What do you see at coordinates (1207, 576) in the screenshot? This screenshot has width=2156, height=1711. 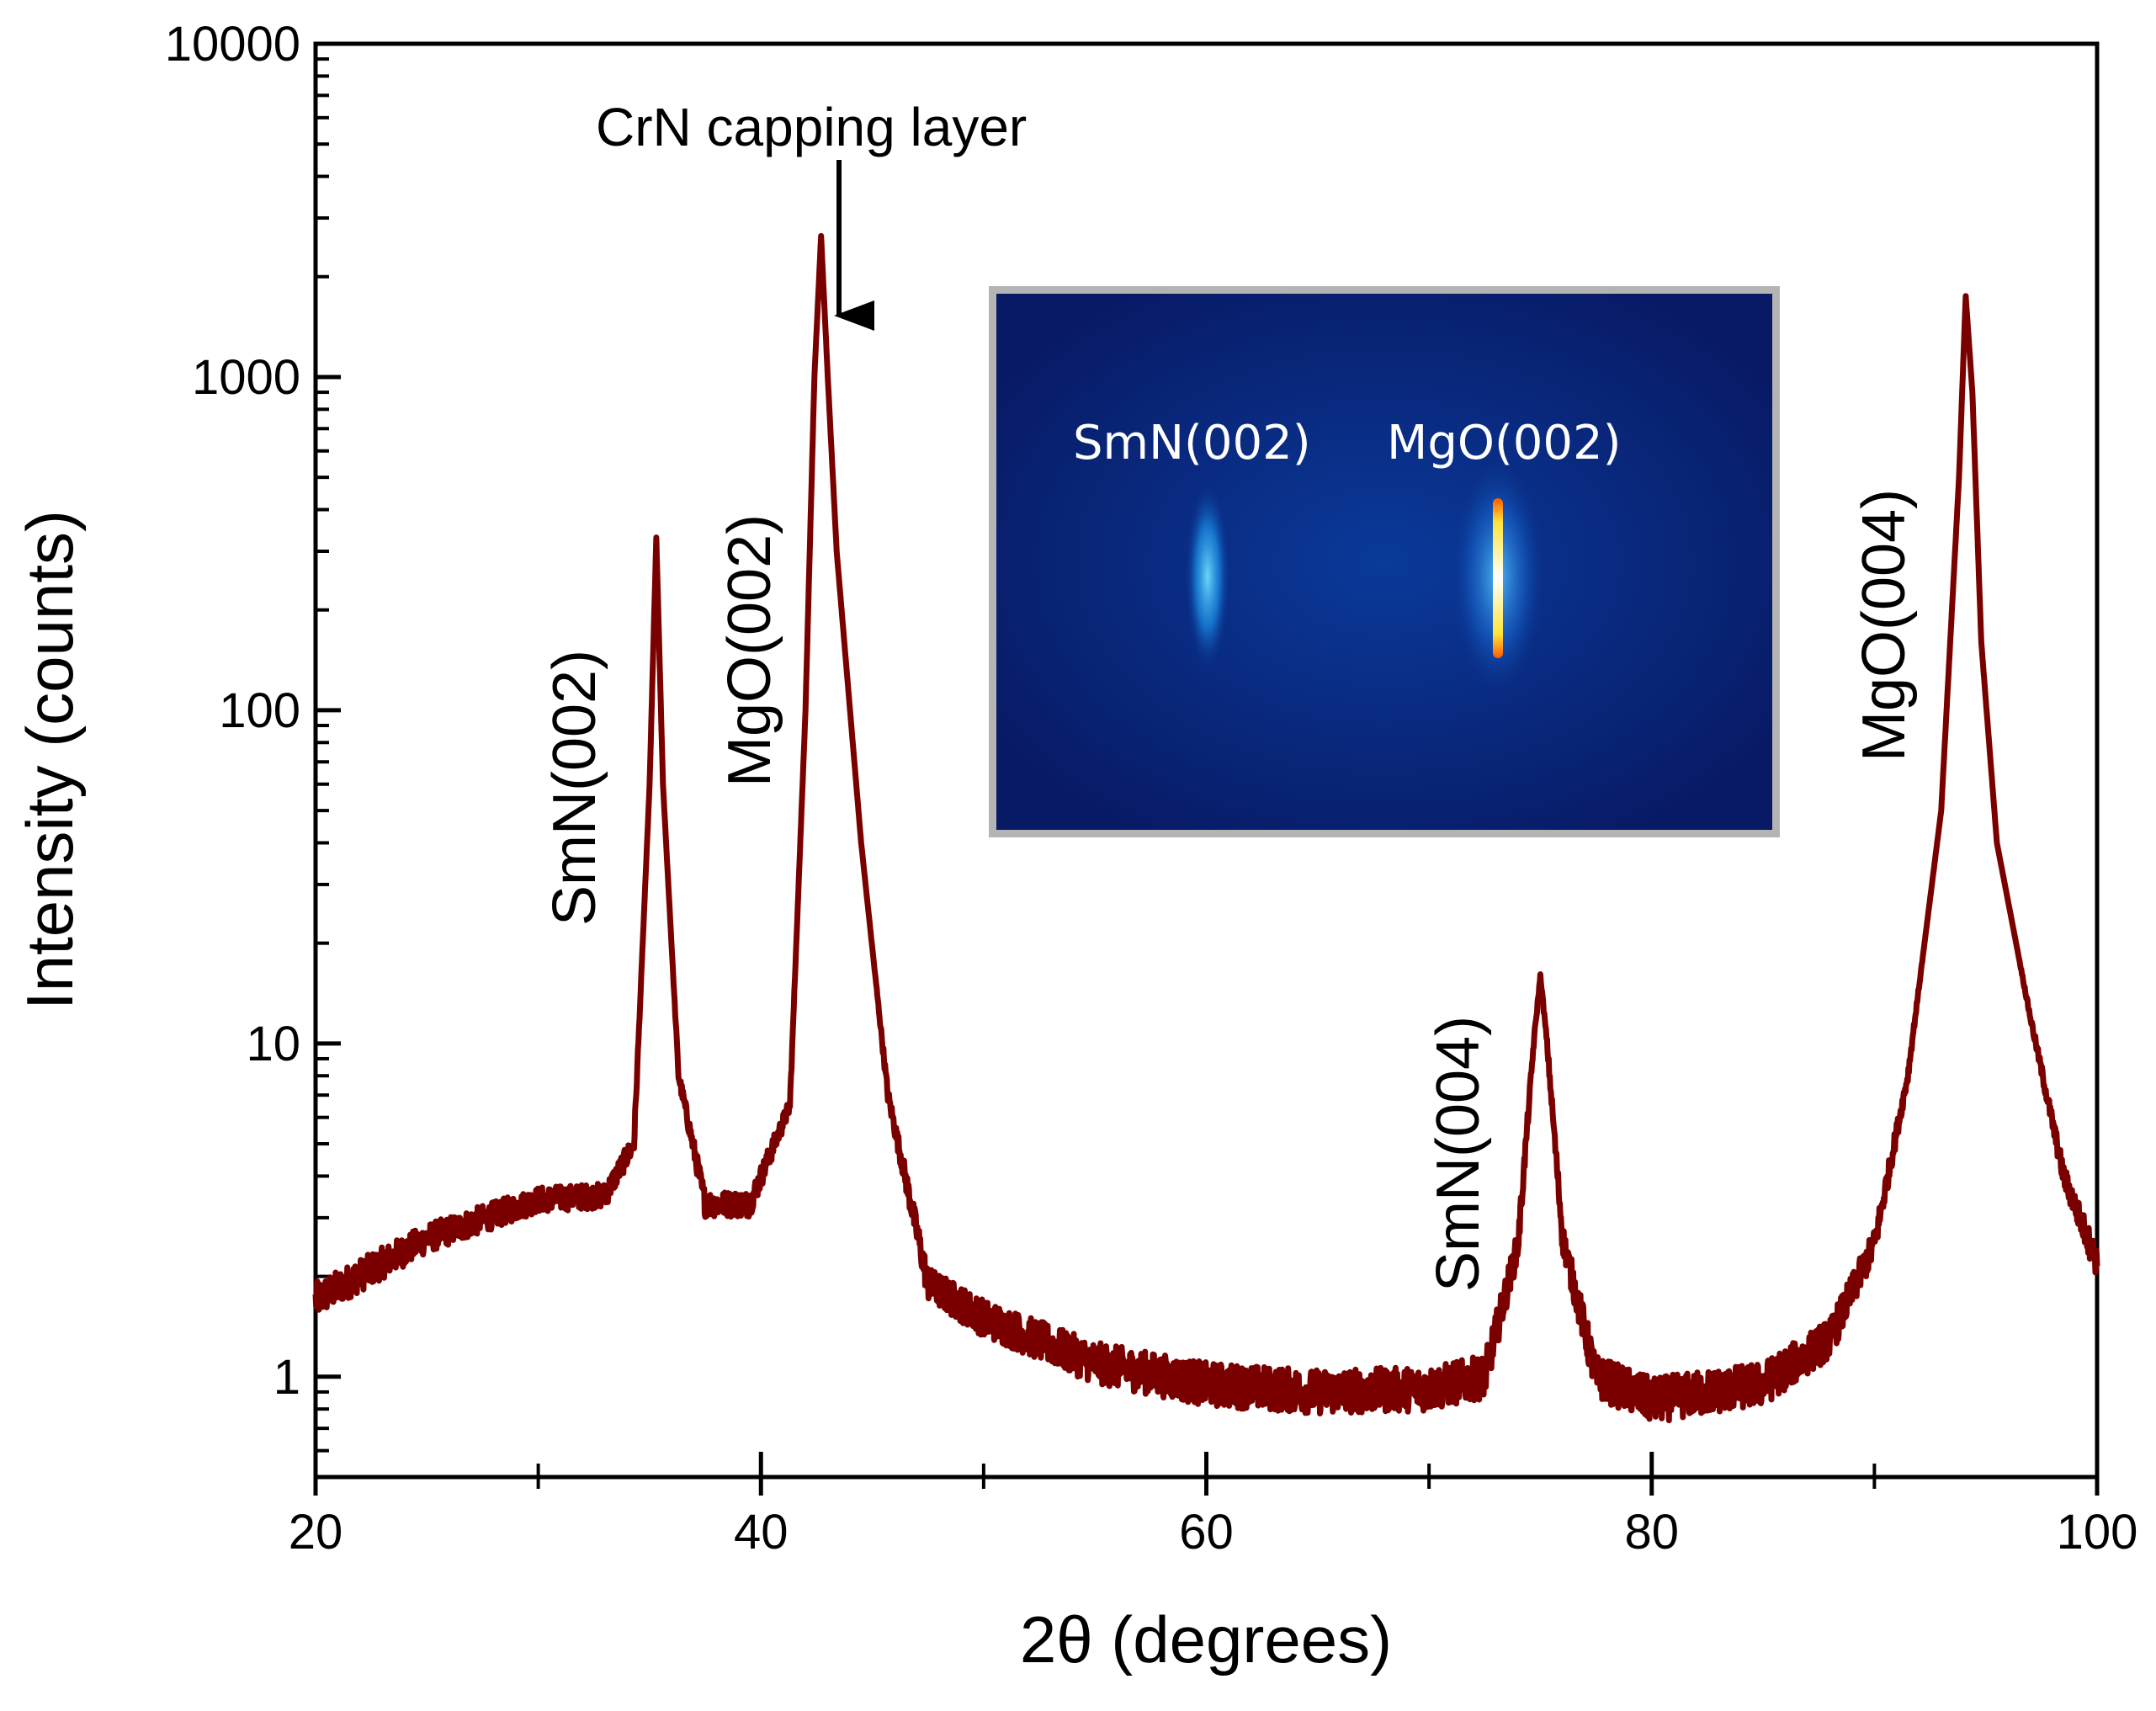 I see `inset-smn-spot` at bounding box center [1207, 576].